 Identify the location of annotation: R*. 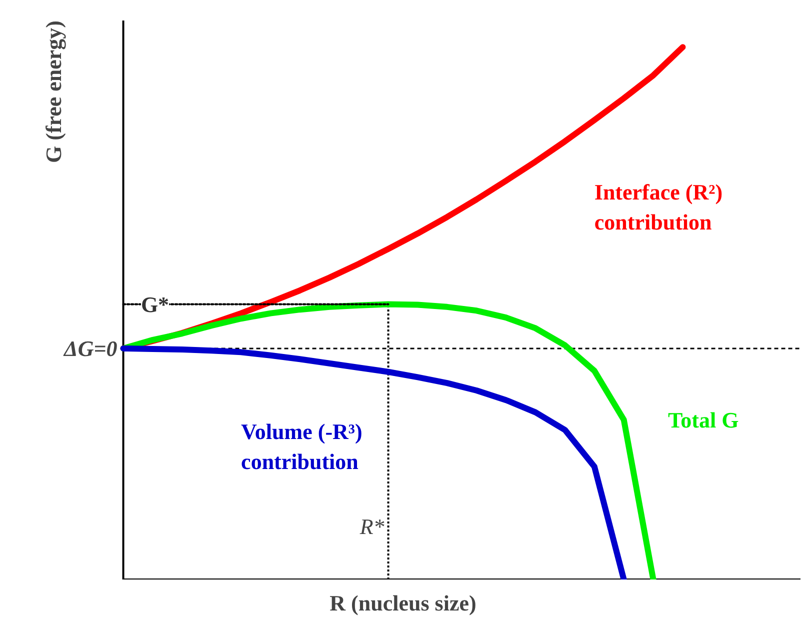
(371, 526).